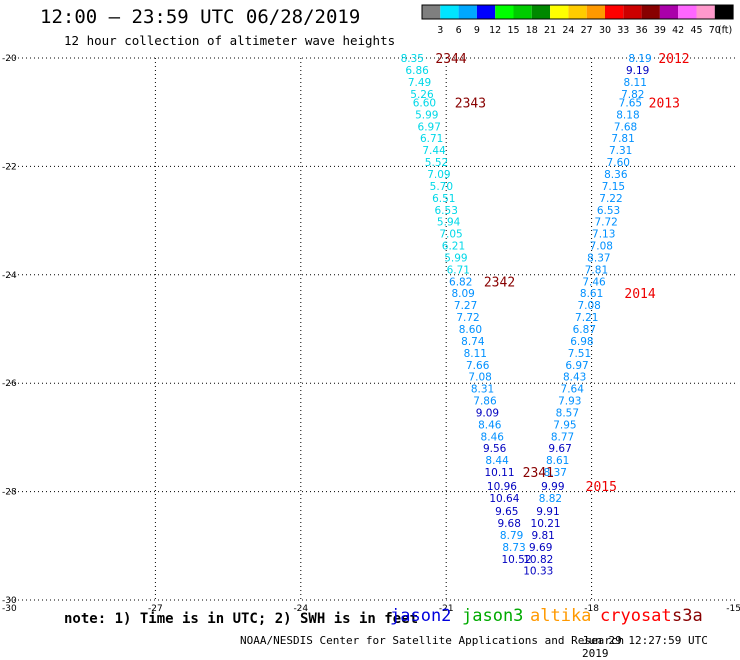 This screenshot has height=660, width=740. What do you see at coordinates (455, 258) in the screenshot?
I see `wave-height-value: 5.99` at bounding box center [455, 258].